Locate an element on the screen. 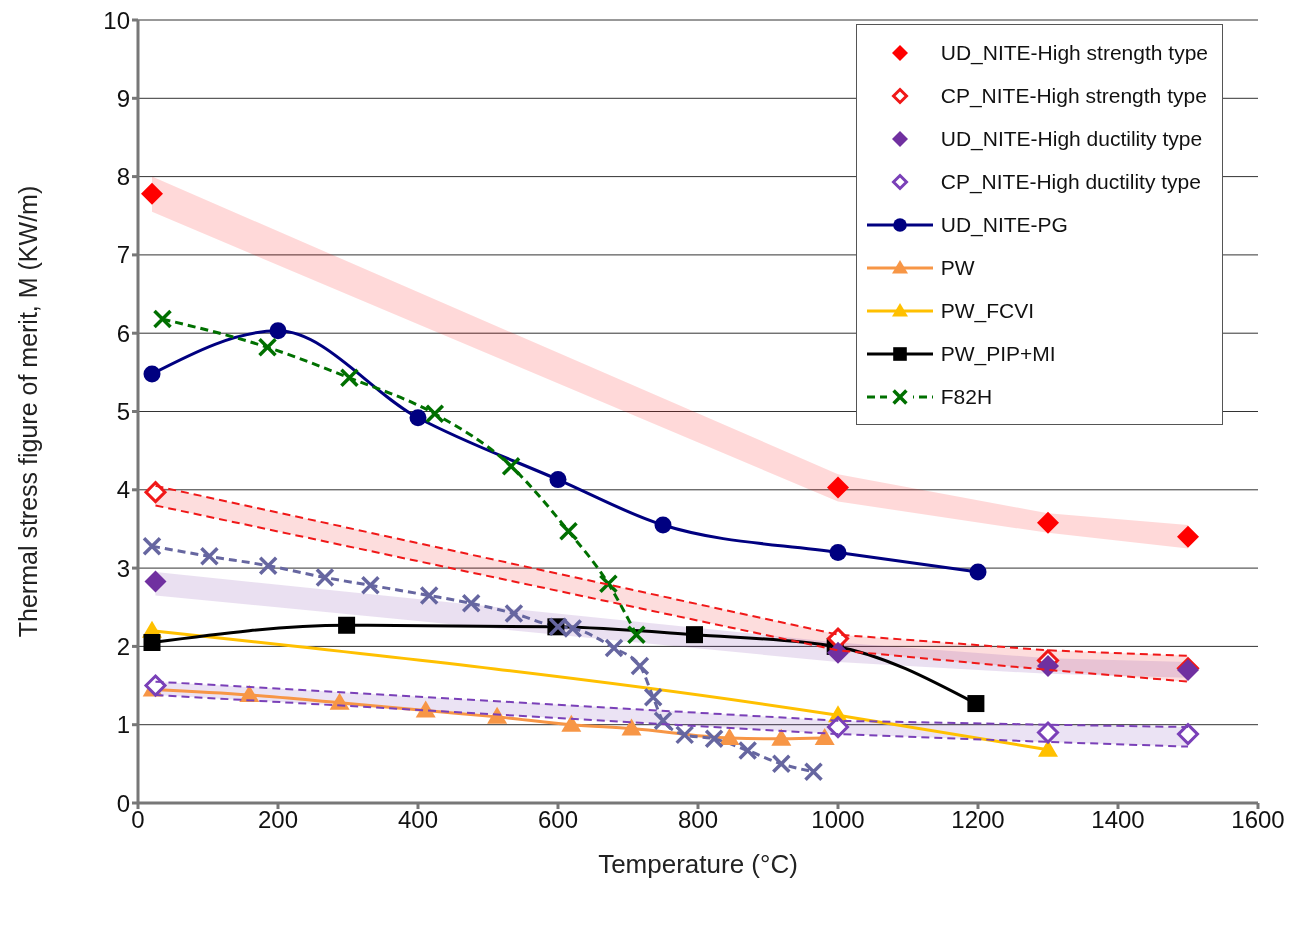 Image resolution: width=1309 pixels, height=945 pixels. legend-label: UD_NITE-PG is located at coordinates (1004, 224).